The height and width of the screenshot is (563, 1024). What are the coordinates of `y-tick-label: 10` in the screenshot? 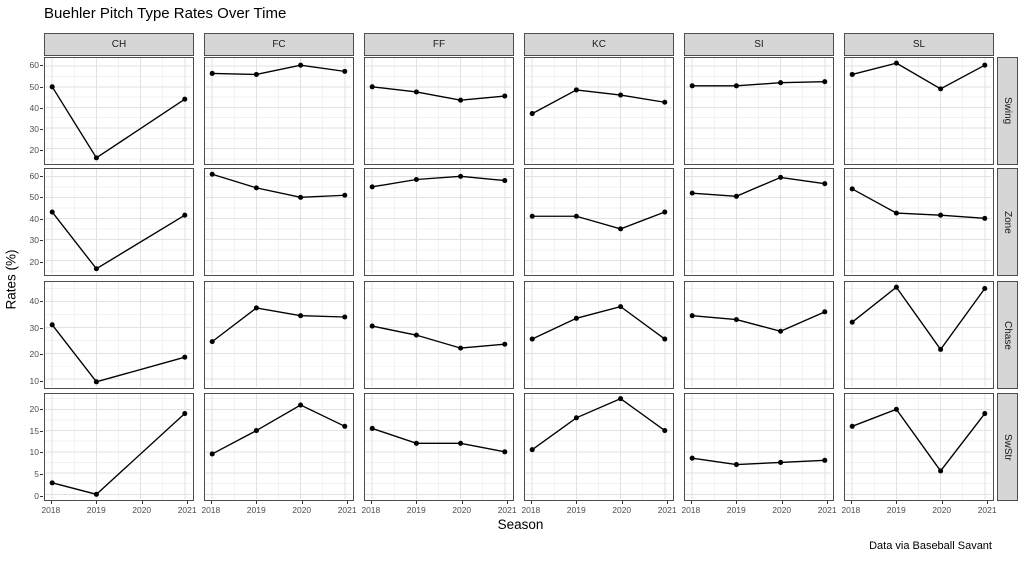 It's located at (34, 381).